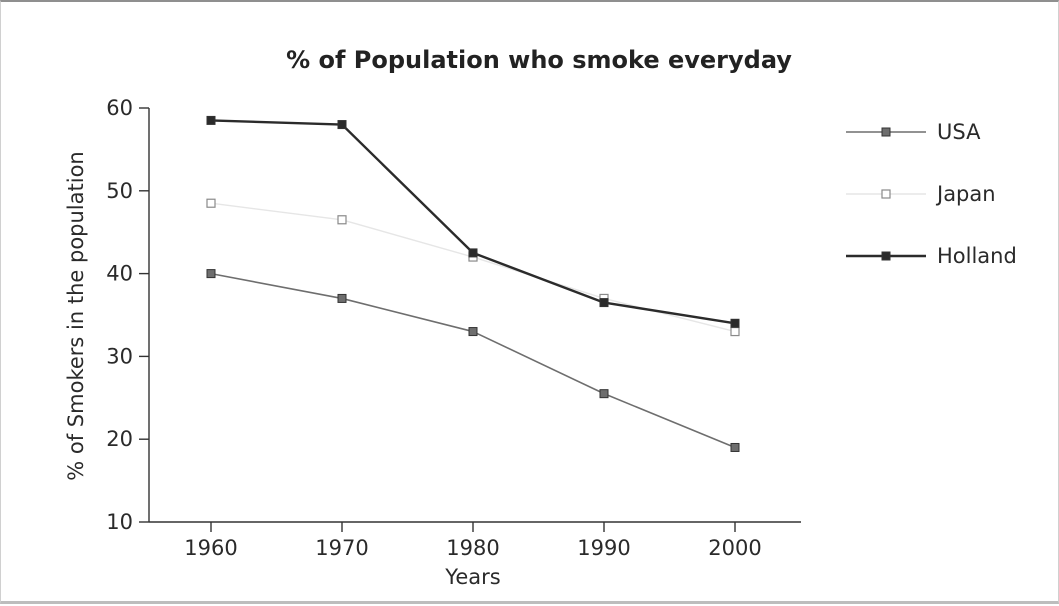 The width and height of the screenshot is (1059, 606). What do you see at coordinates (119, 274) in the screenshot?
I see `y-tick-label: 40` at bounding box center [119, 274].